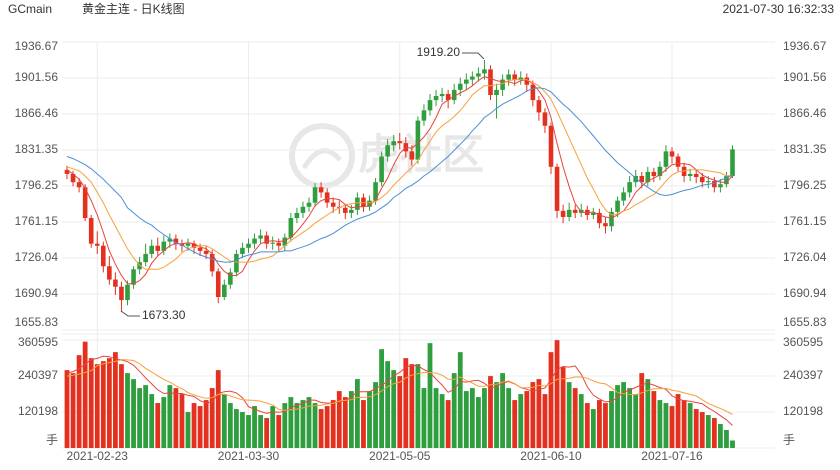 The image size is (840, 470). Describe the element at coordinates (400, 456) in the screenshot. I see `x-tick-label: 2021-05-05` at that location.